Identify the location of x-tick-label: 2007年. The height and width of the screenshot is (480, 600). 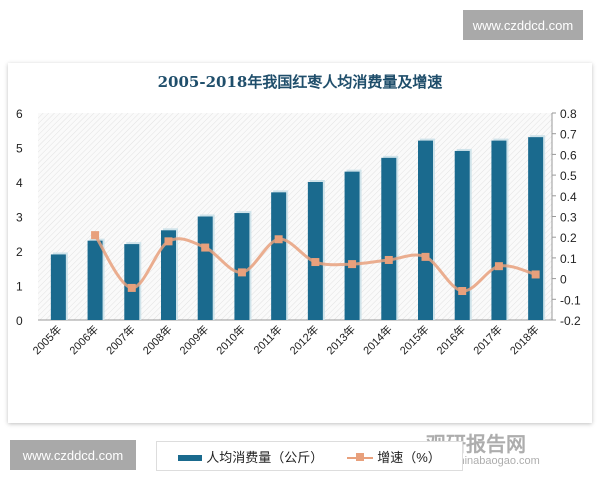
(120, 339).